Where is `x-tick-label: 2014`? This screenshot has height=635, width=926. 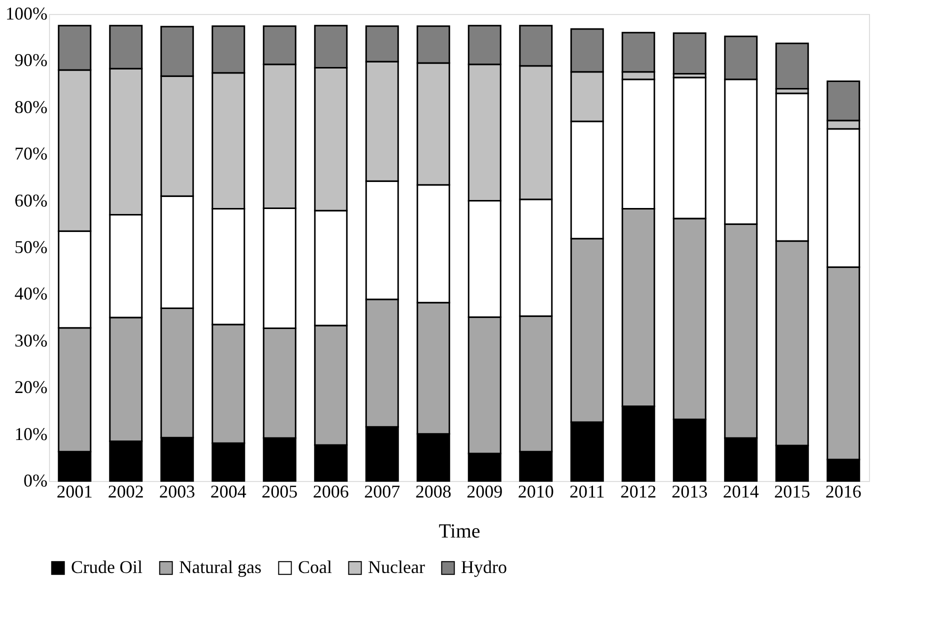 x-tick-label: 2014 is located at coordinates (740, 492).